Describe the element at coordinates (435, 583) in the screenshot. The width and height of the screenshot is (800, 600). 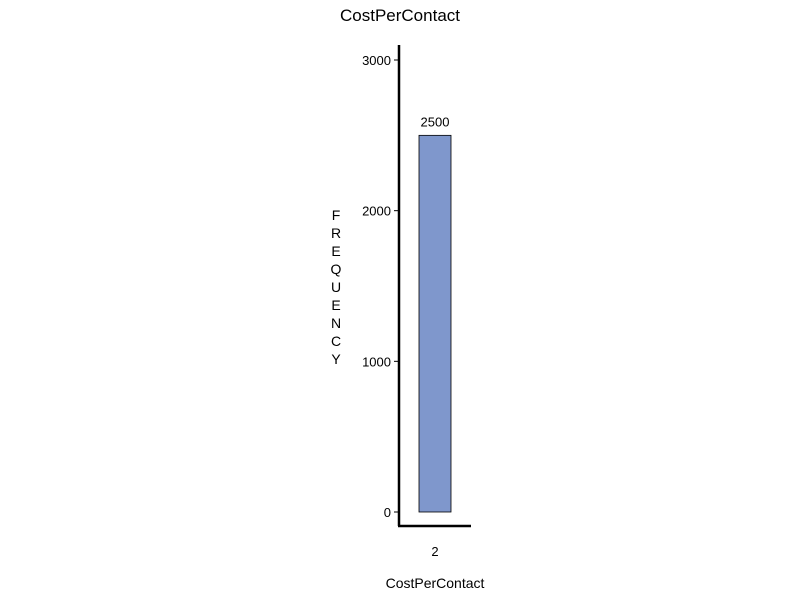
I see `x-axis-label: CostPerContact` at that location.